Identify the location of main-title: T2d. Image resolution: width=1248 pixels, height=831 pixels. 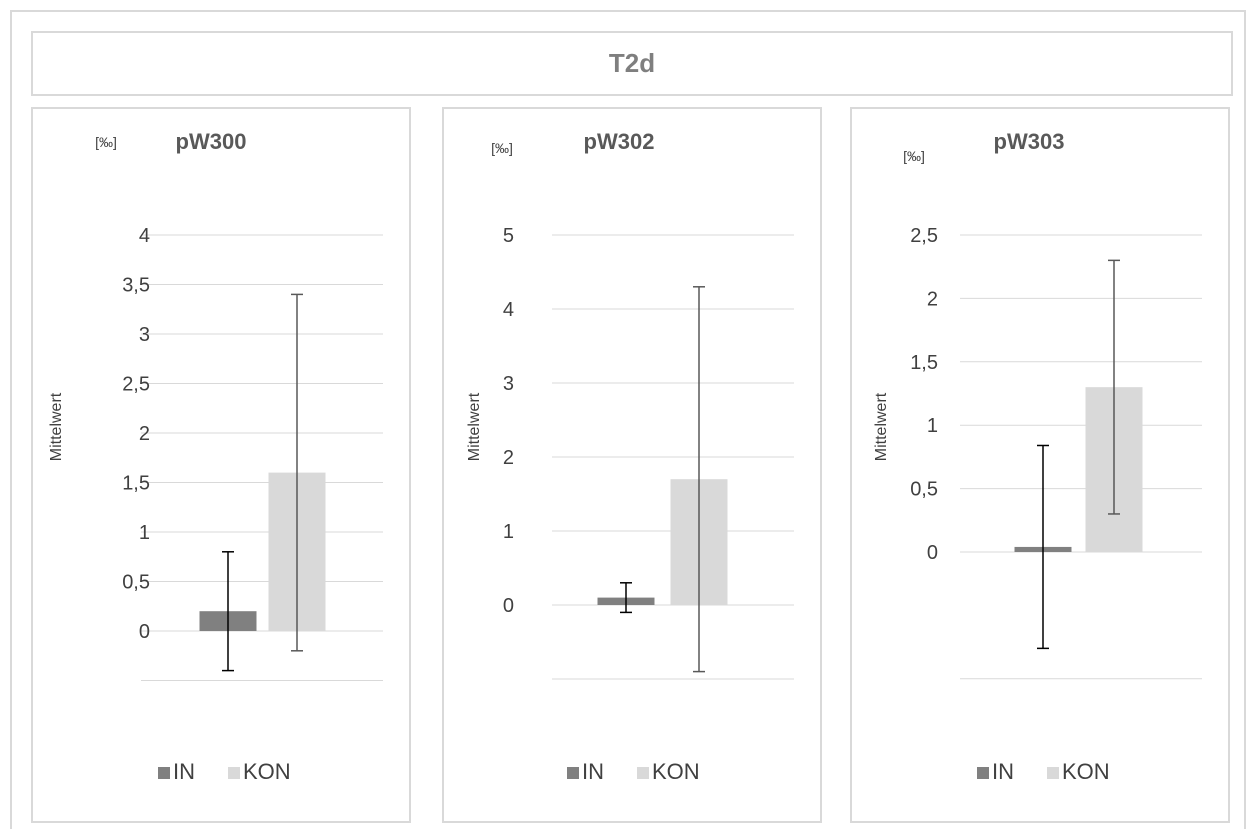
(632, 63).